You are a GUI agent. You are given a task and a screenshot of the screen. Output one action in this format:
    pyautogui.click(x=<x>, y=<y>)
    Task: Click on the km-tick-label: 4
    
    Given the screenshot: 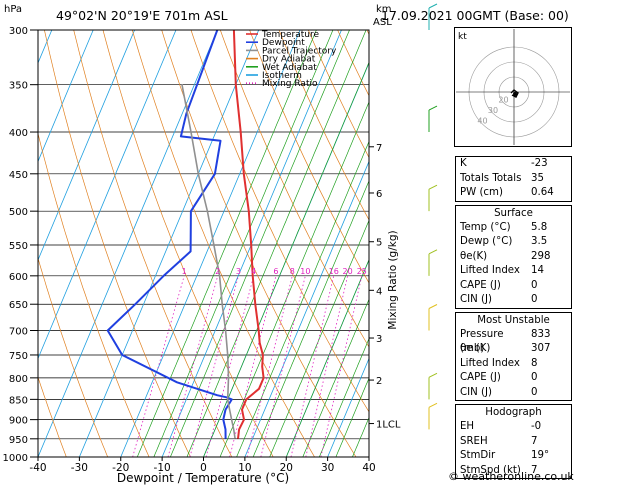 What is the action you would take?
    pyautogui.click(x=379, y=291)
    